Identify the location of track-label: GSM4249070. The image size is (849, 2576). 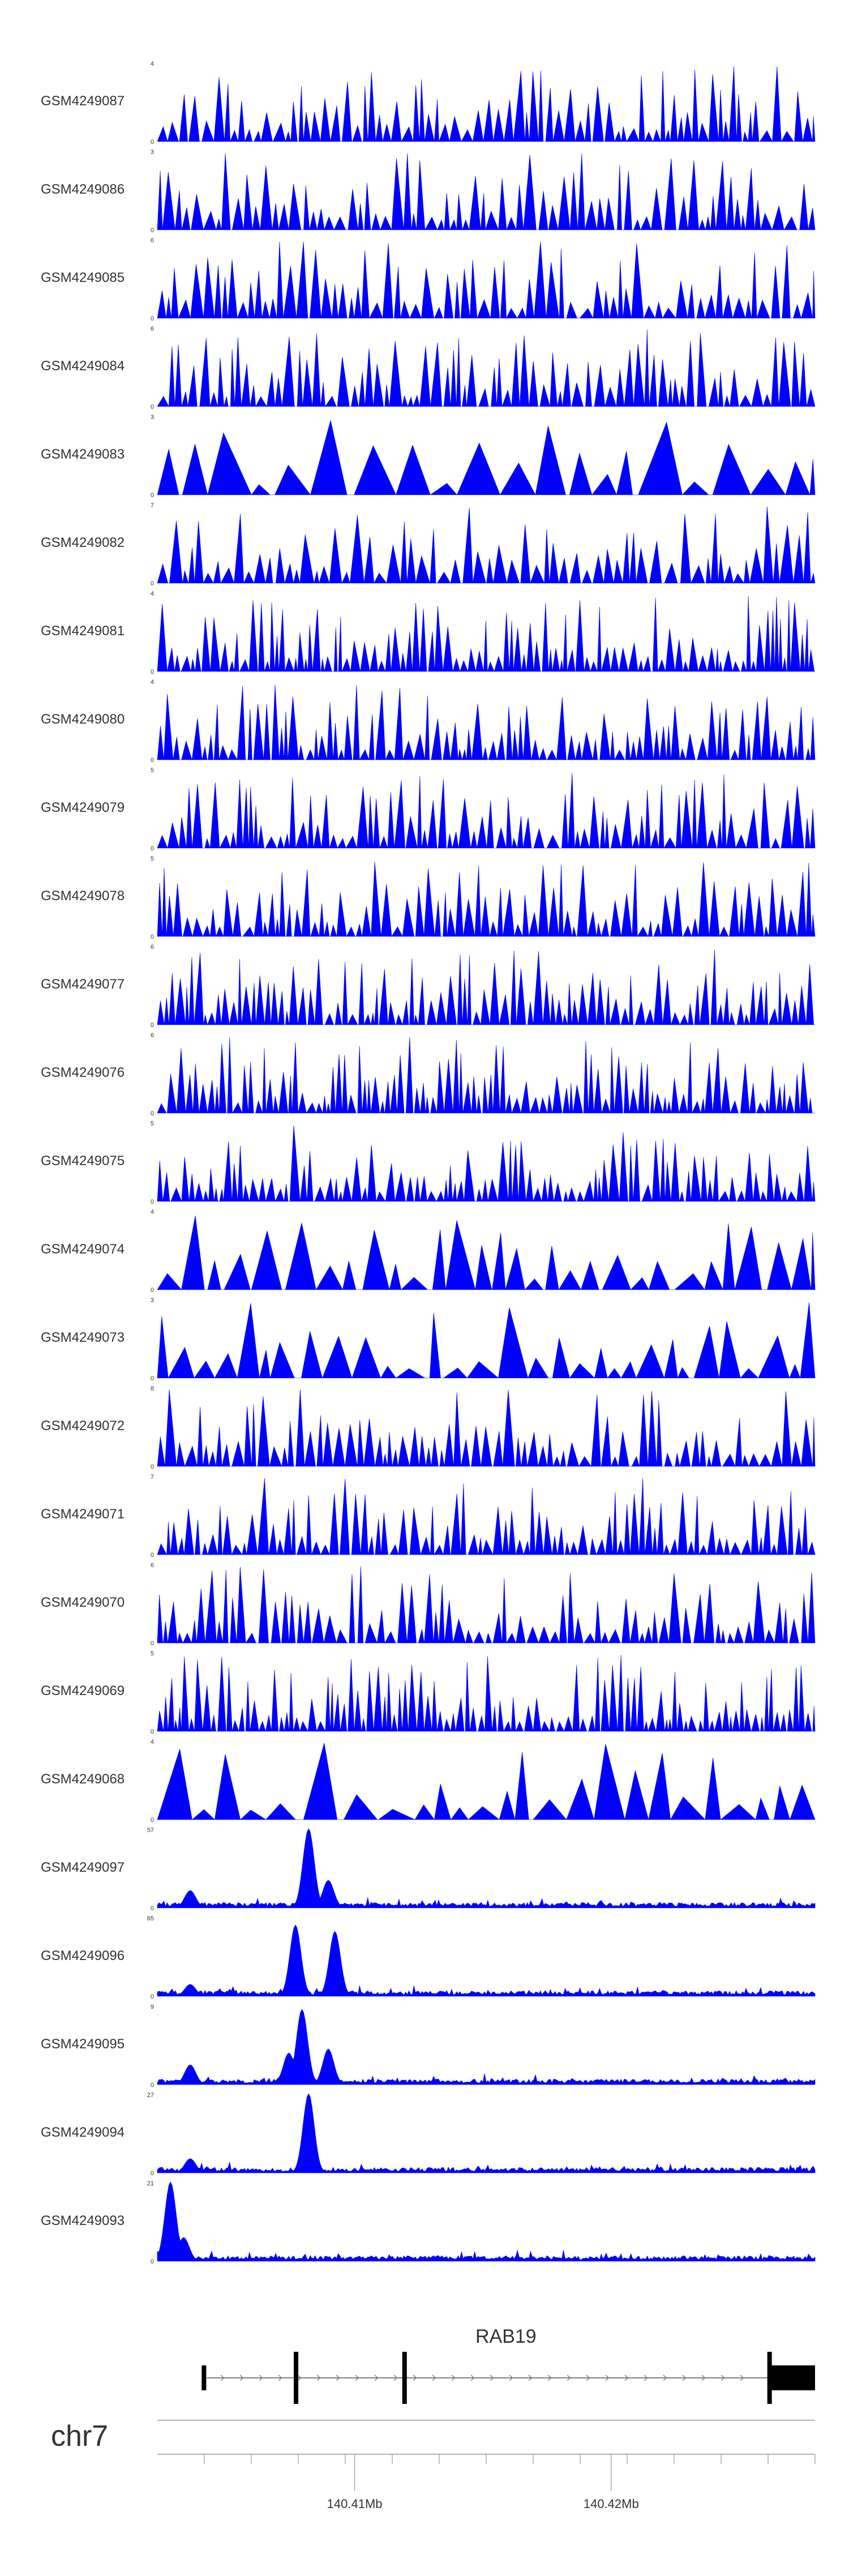
(83, 1602).